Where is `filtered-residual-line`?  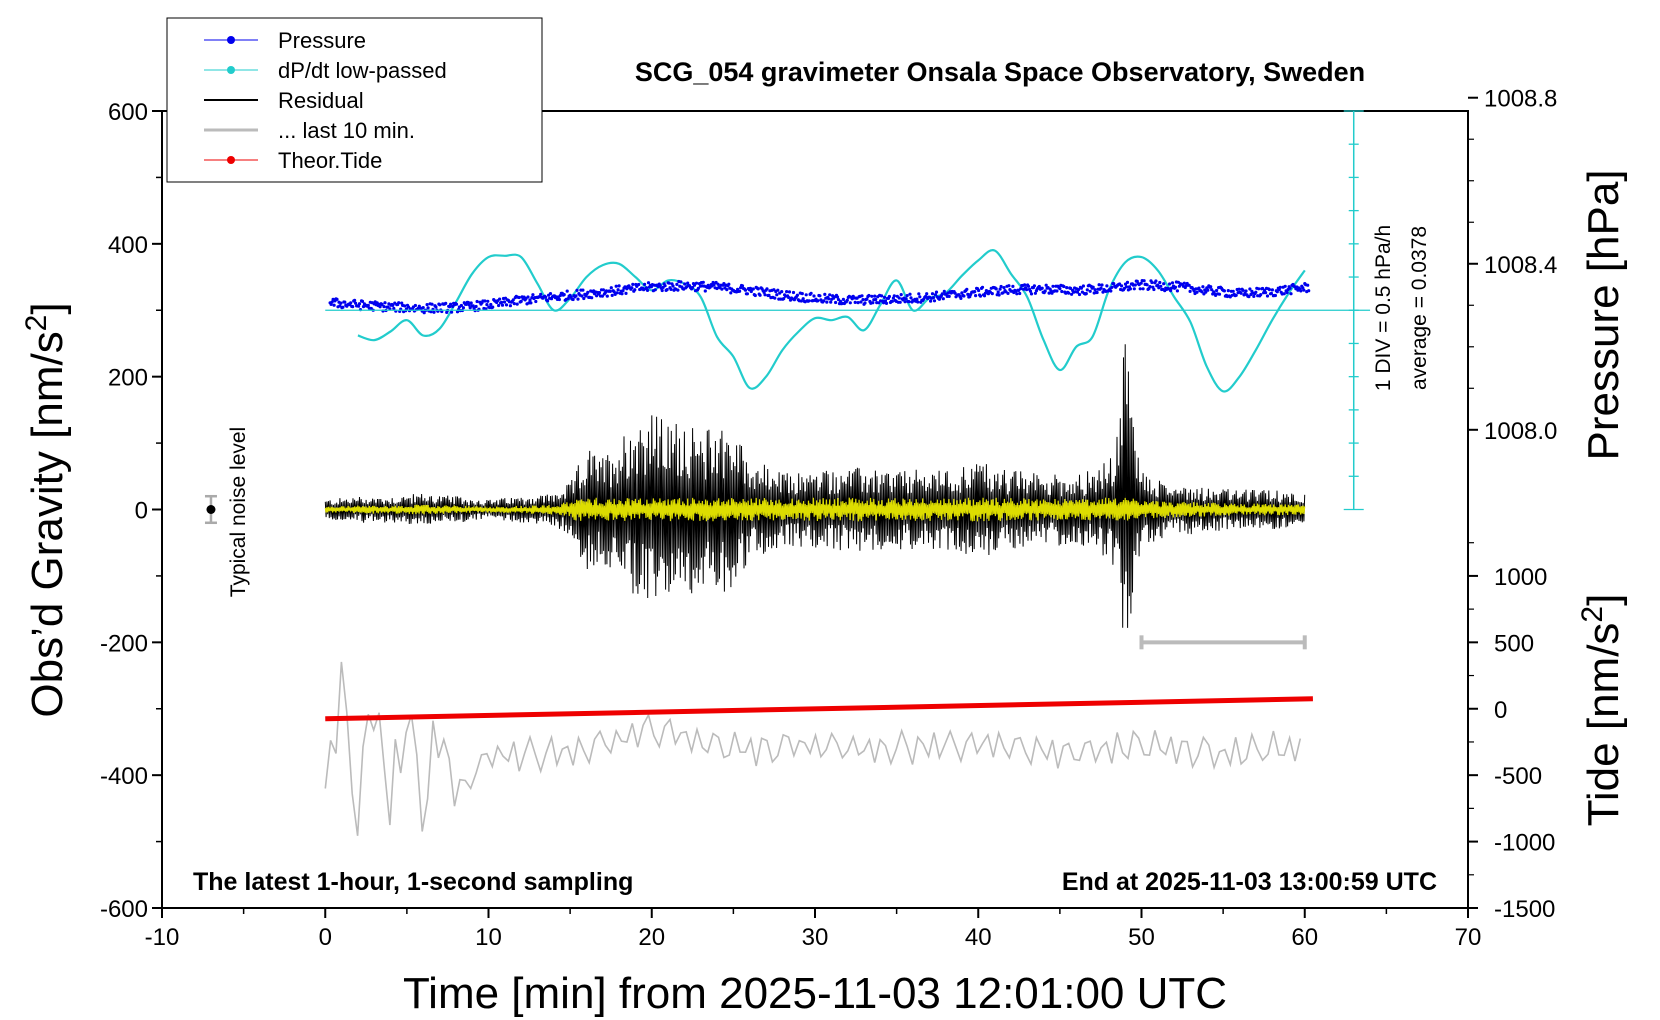
filtered-residual-line is located at coordinates (815, 509).